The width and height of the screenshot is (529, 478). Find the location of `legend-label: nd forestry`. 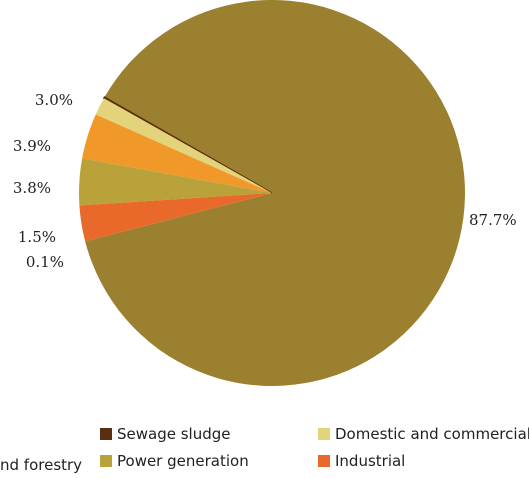

legend-label: nd forestry is located at coordinates (41, 465).